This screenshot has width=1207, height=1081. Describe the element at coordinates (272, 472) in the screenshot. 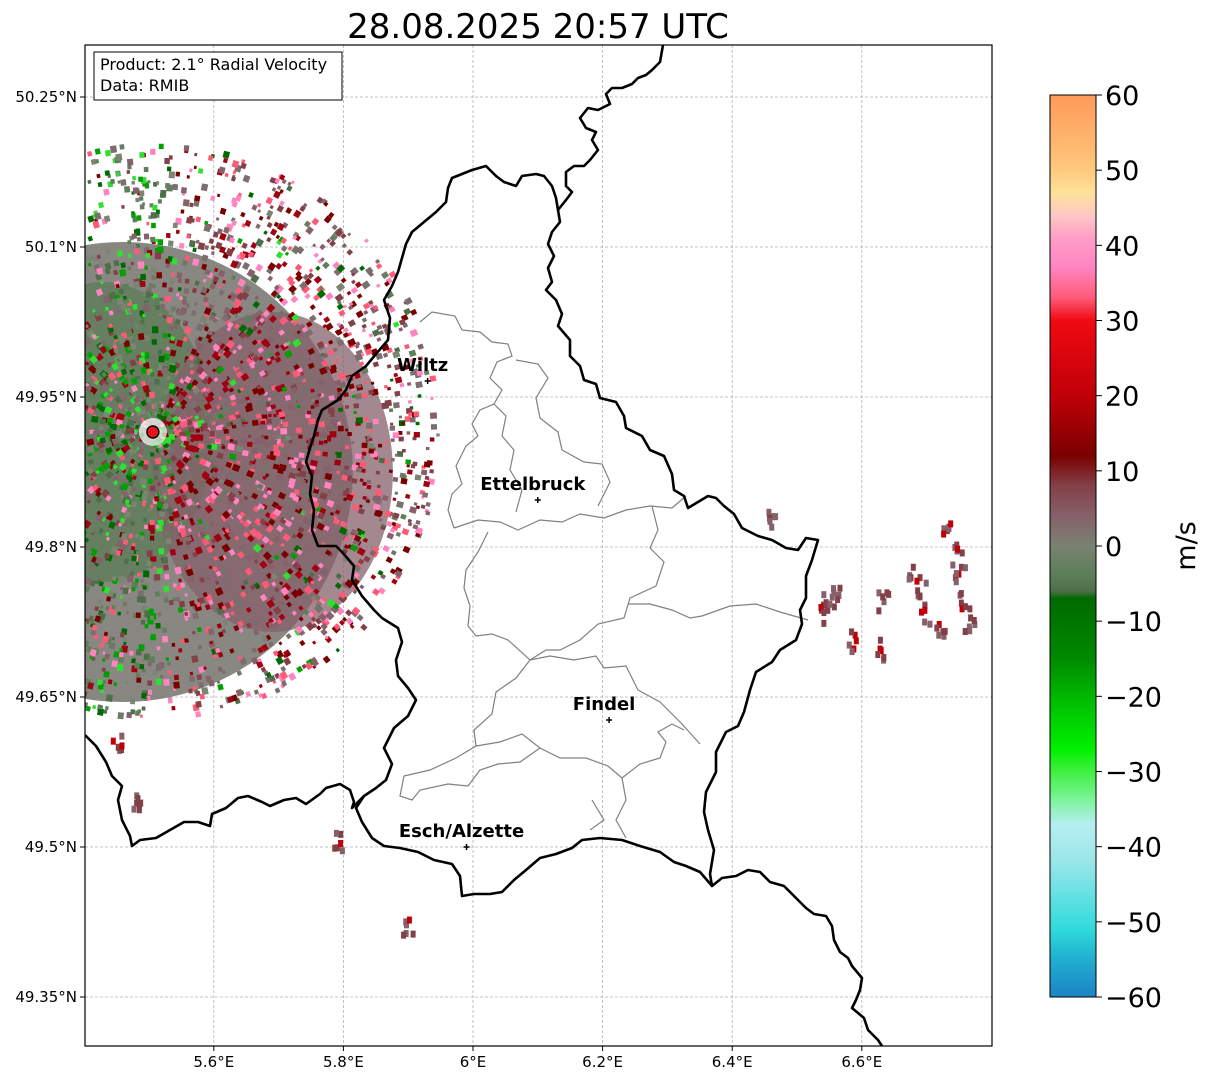

I see `echo-core` at that location.